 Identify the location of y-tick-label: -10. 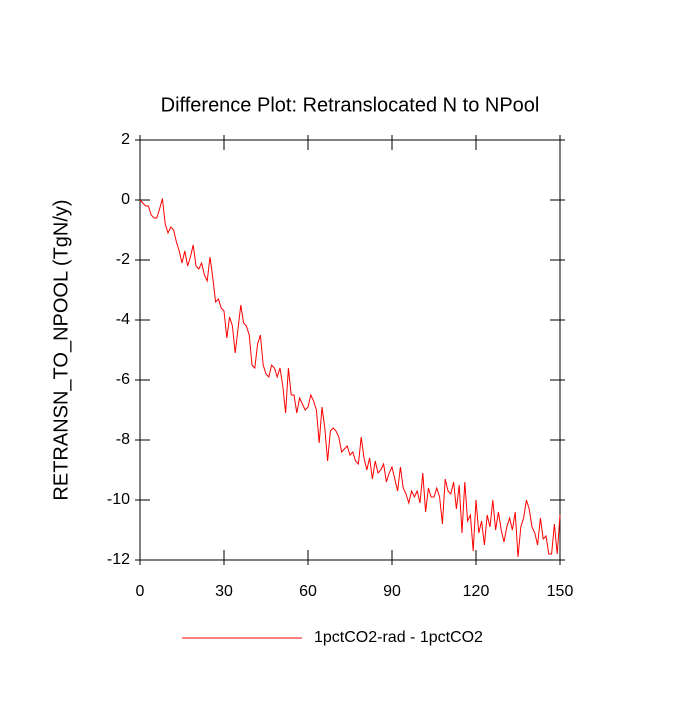
(118, 499).